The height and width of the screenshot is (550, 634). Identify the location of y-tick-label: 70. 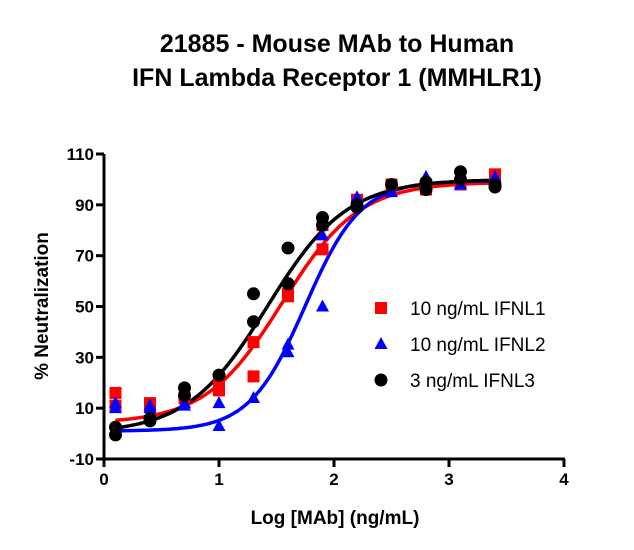
(84, 256).